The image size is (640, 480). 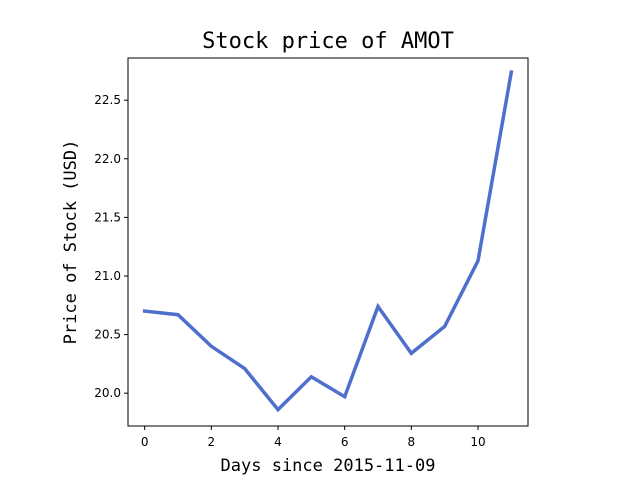 I want to click on y-axis-label: Price of Stock (USD), so click(x=71, y=242).